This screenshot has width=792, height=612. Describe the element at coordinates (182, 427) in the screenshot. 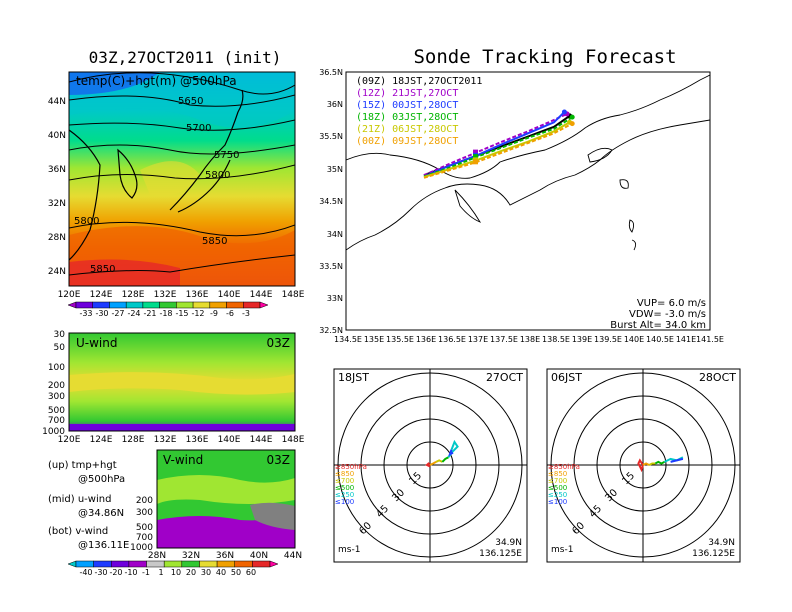

I see `u-wind-surface` at that location.